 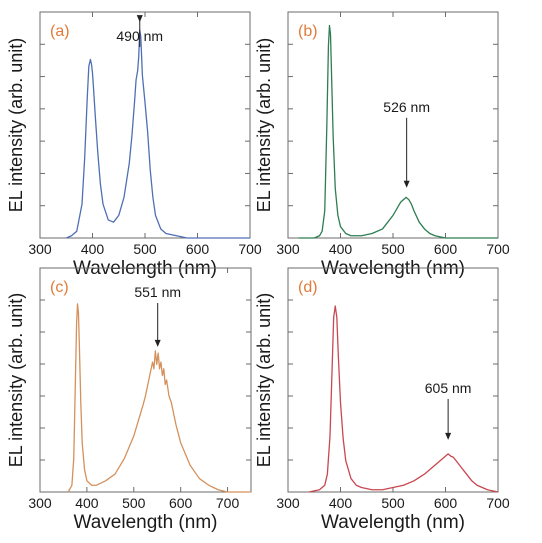 What do you see at coordinates (59, 287) in the screenshot?
I see `panel-label: (c)` at bounding box center [59, 287].